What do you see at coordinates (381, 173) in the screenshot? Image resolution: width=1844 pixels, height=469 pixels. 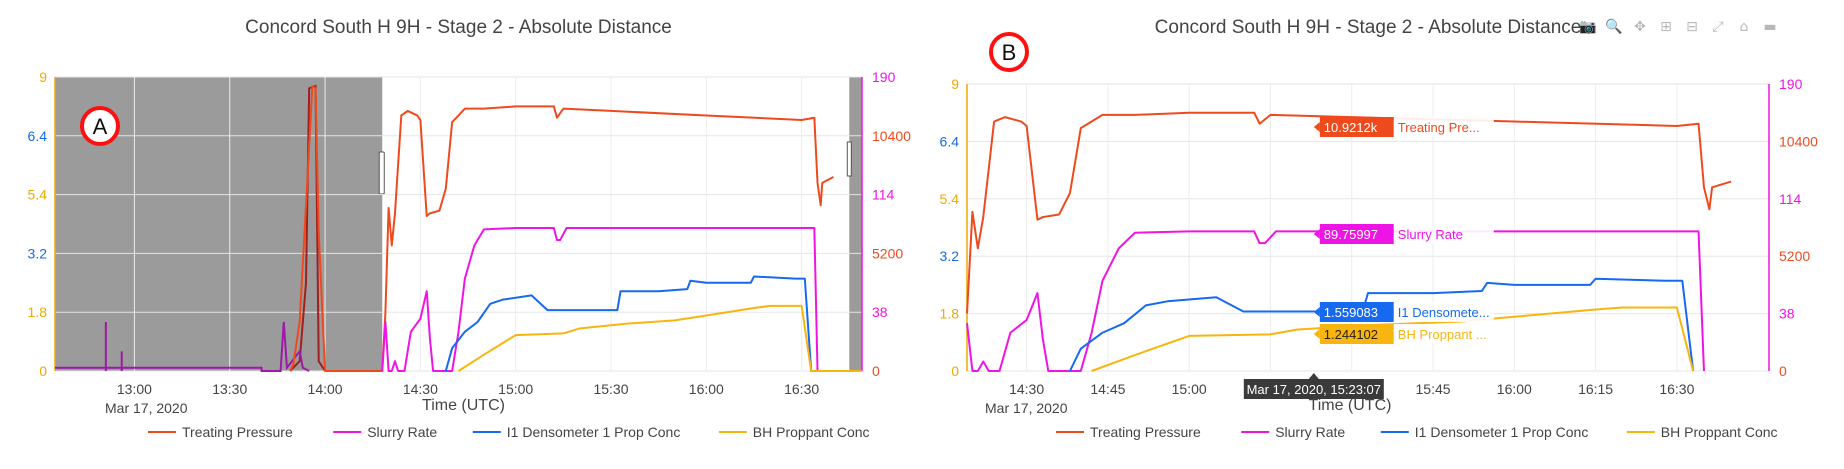 I see `range-selection-handle` at bounding box center [381, 173].